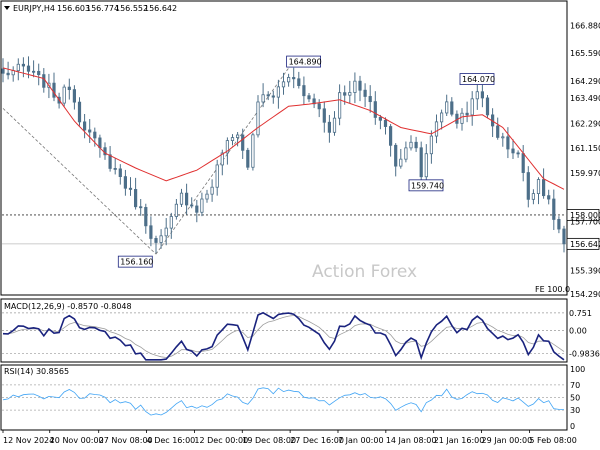 The height and width of the screenshot is (450, 600). What do you see at coordinates (73, 8) in the screenshot?
I see `ohlc-open: 156.603` at bounding box center [73, 8].